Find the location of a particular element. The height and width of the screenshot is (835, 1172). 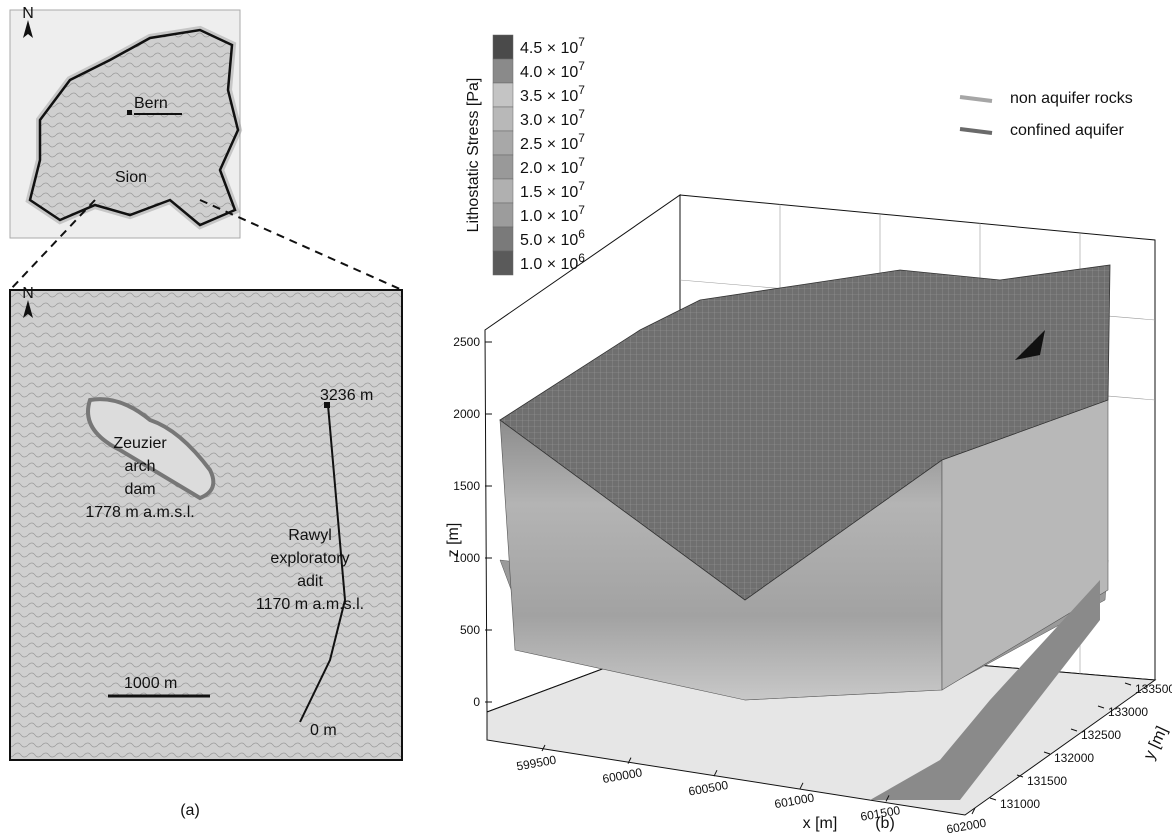

y-tick-label: 132000 is located at coordinates (1074, 758).